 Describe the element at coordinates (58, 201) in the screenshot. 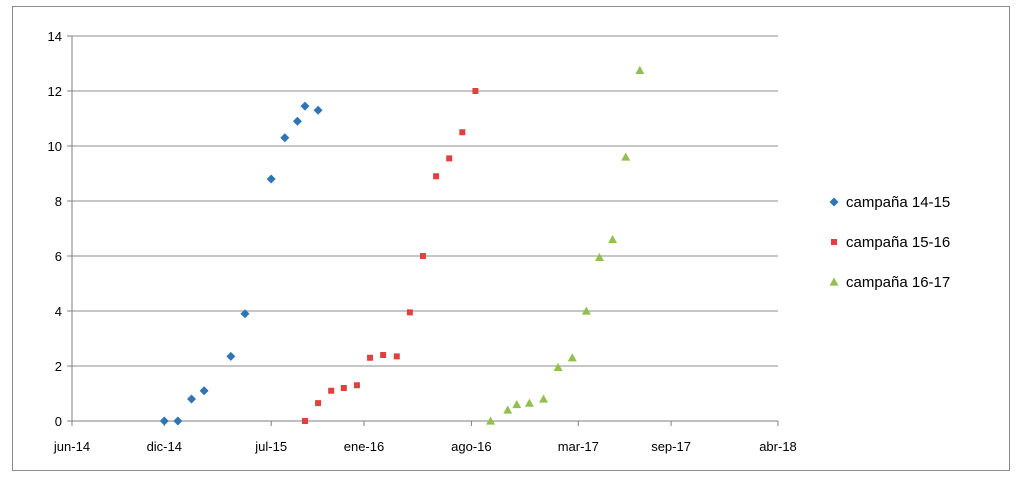

I see `y-tick-label: 8` at that location.